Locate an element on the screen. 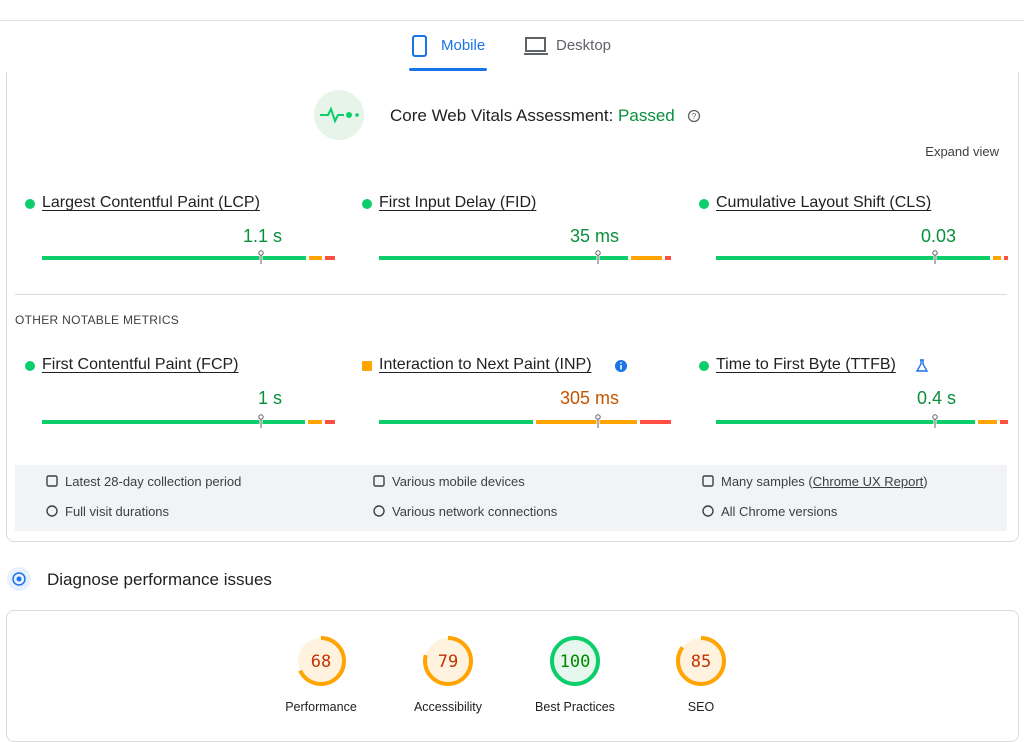 This screenshot has width=1024, height=742. cwv-icon is located at coordinates (339, 115).